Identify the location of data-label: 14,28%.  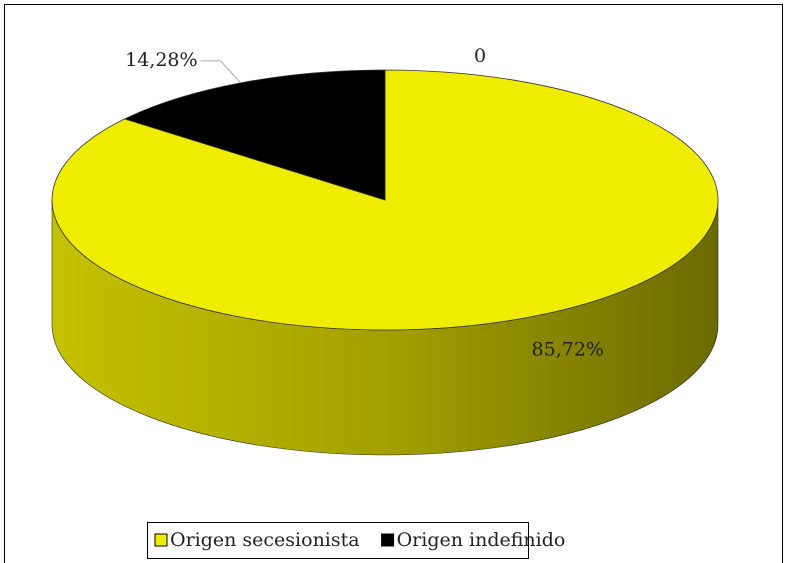
(161, 60).